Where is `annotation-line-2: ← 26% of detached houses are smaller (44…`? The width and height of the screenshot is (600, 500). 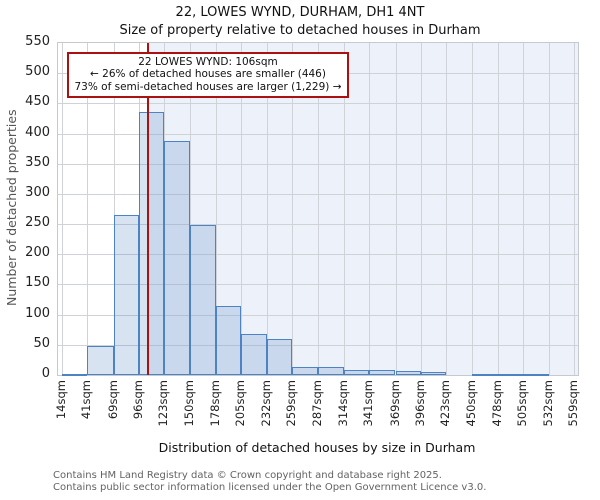 annotation-line-2: ← 26% of detached houses are smaller (44… is located at coordinates (208, 74).